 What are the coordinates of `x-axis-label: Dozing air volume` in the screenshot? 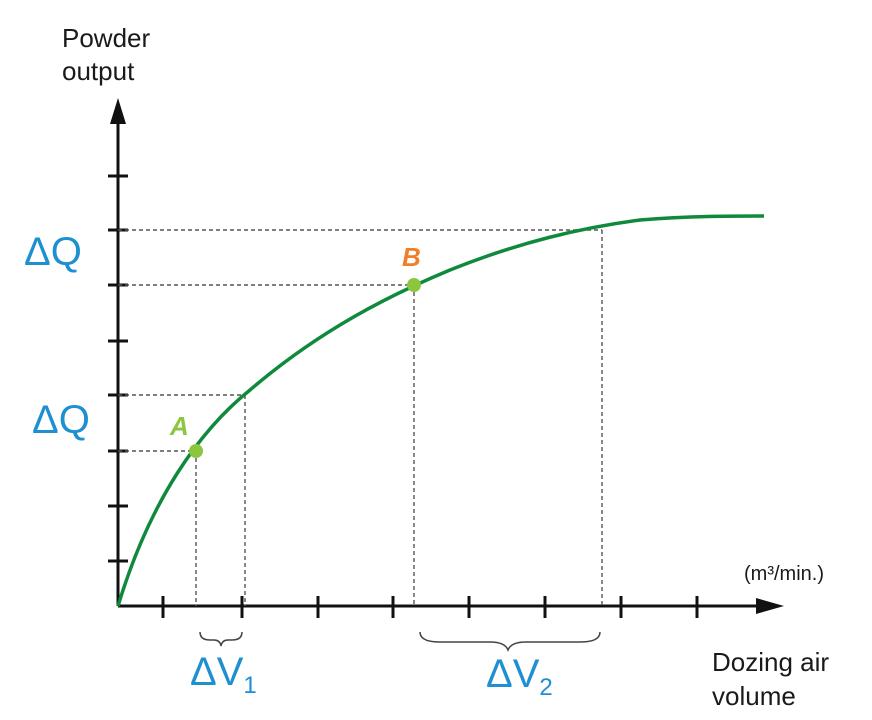 It's located at (770, 679).